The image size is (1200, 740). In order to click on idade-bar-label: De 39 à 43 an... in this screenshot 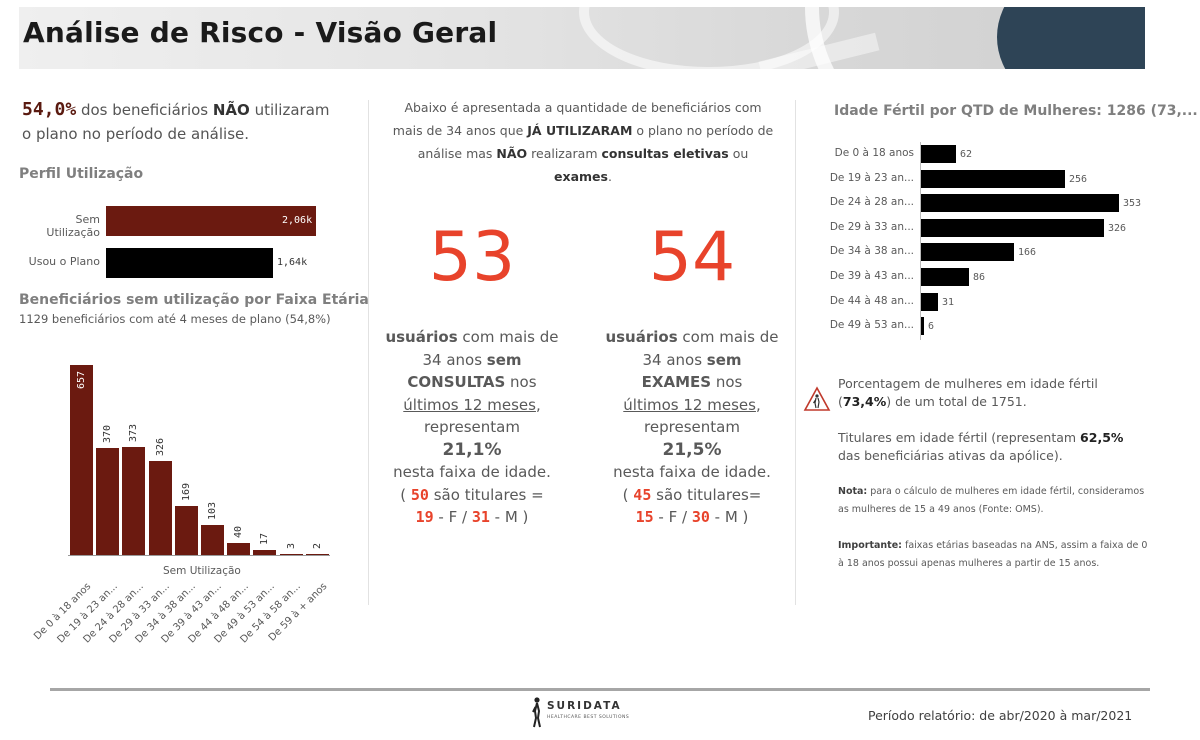, I will do `click(871, 276)`.